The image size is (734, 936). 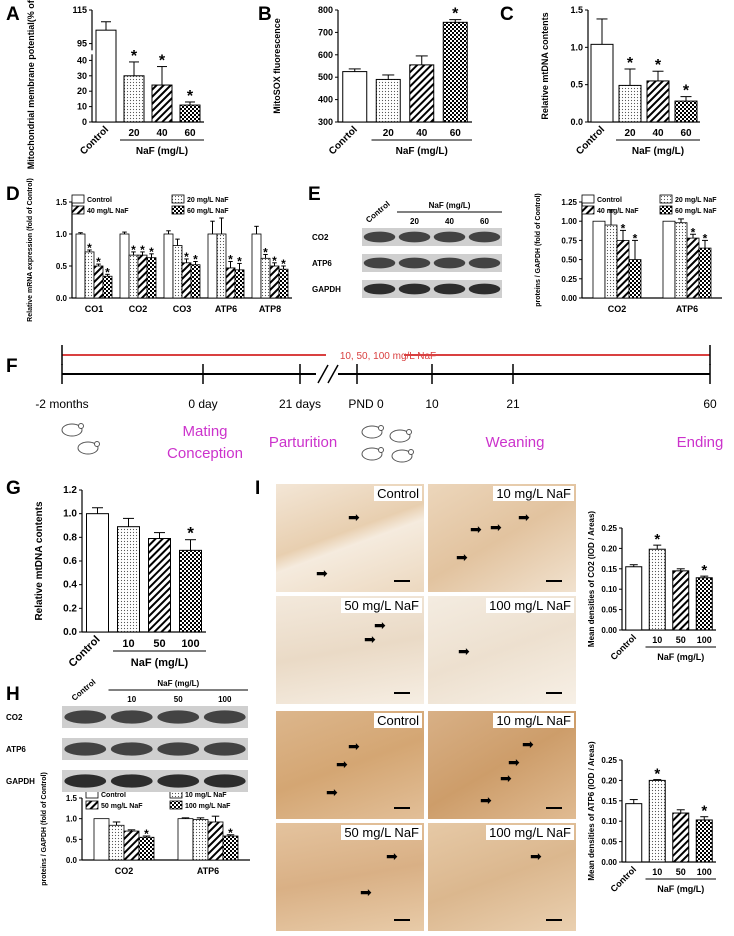 I want to click on y-tick-label: 700, so click(x=325, y=32).